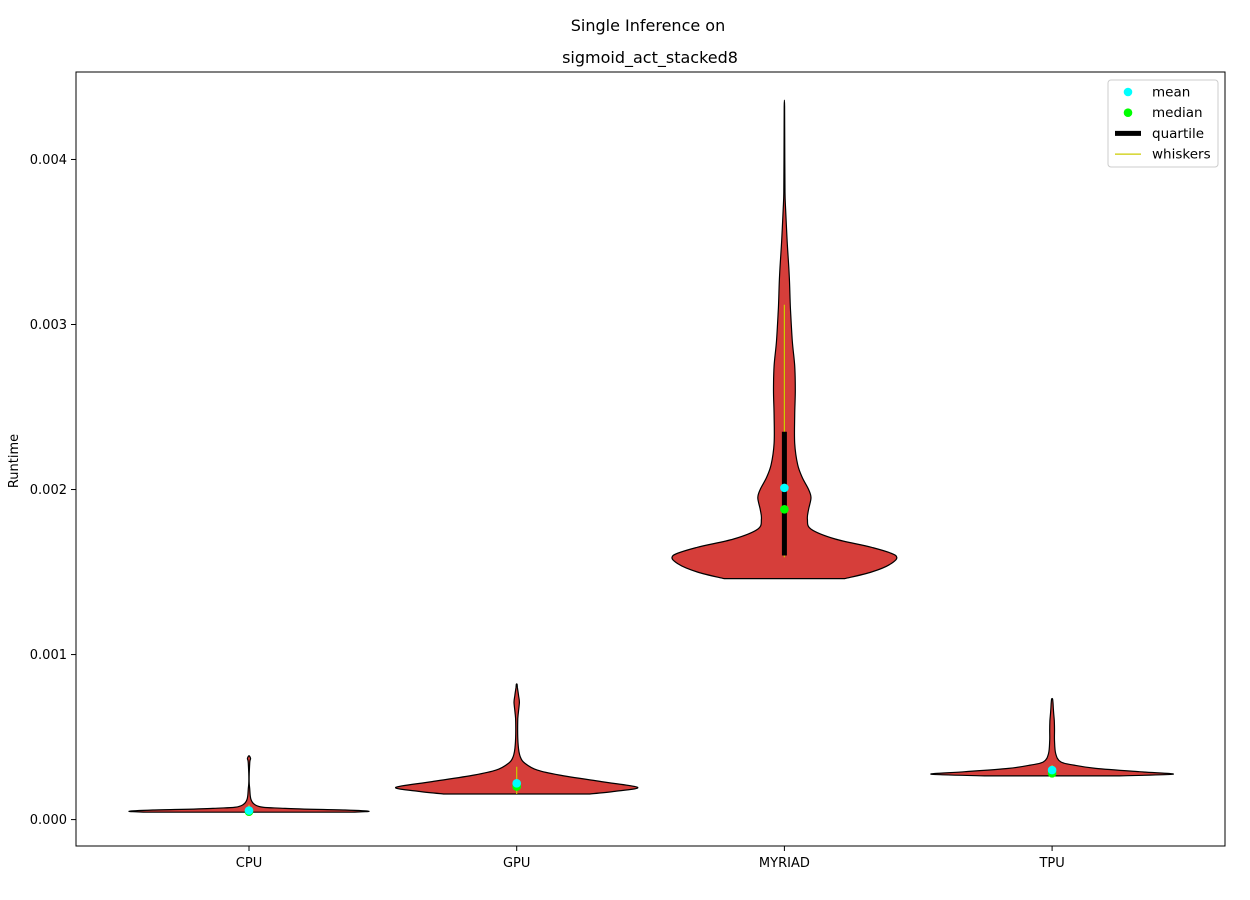 Image resolution: width=1250 pixels, height=900 pixels. Describe the element at coordinates (48, 325) in the screenshot. I see `y-tick-label: 0.003` at that location.